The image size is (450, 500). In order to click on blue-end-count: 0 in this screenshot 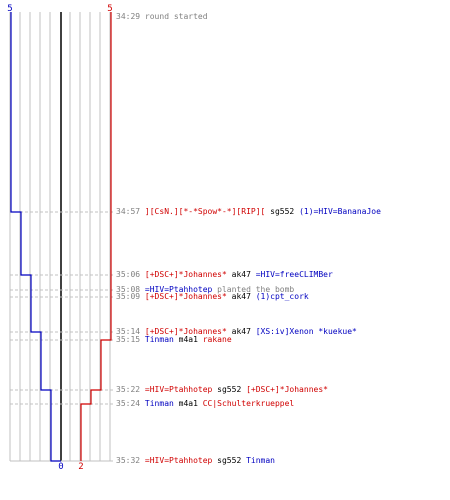, I will do `click(60, 467)`.